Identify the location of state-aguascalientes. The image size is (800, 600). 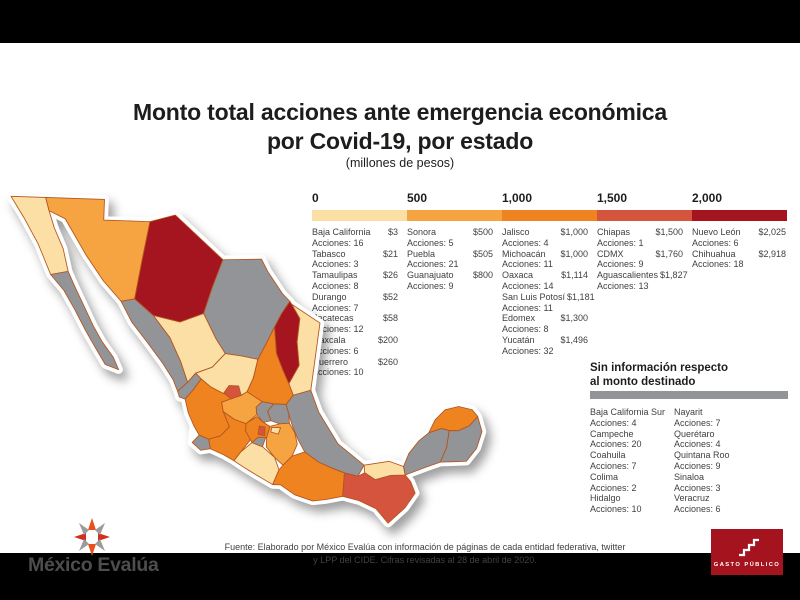
(232, 392).